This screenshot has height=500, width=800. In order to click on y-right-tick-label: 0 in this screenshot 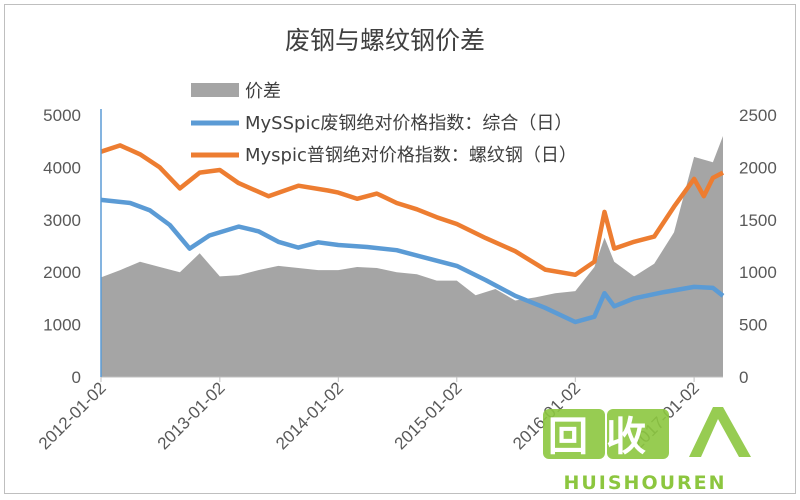, I will do `click(743, 377)`.